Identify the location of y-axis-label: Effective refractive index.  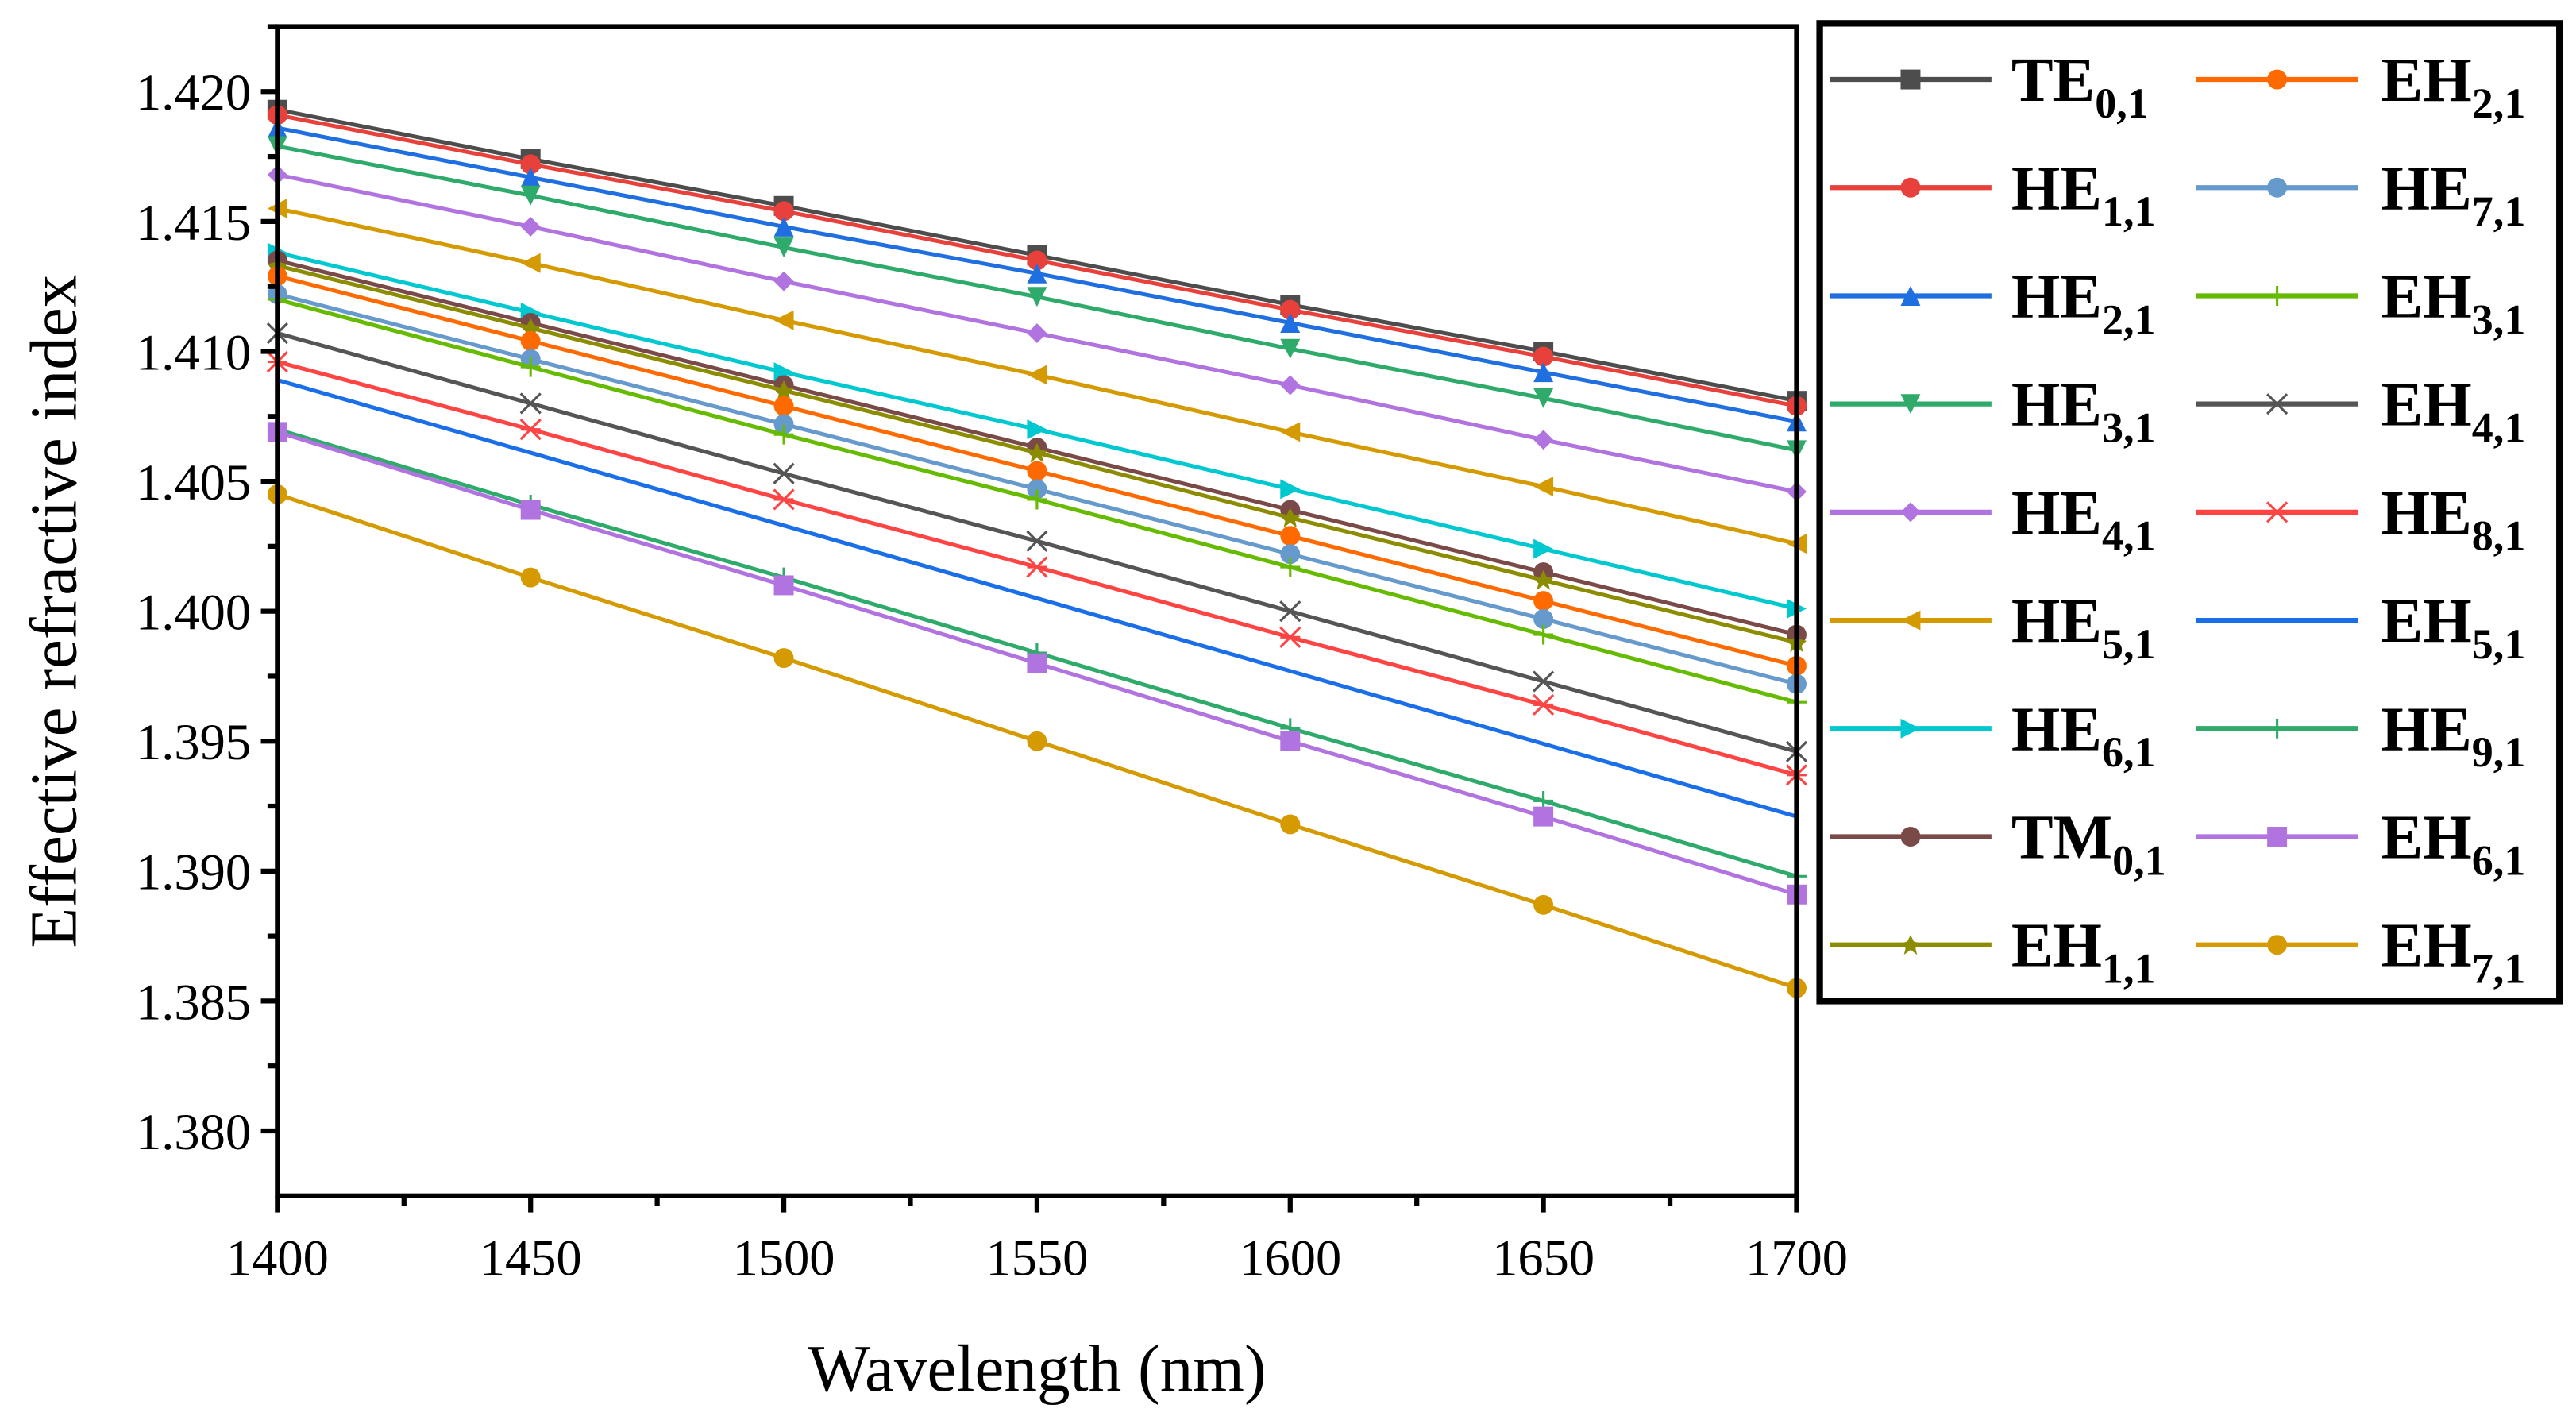
(54, 611).